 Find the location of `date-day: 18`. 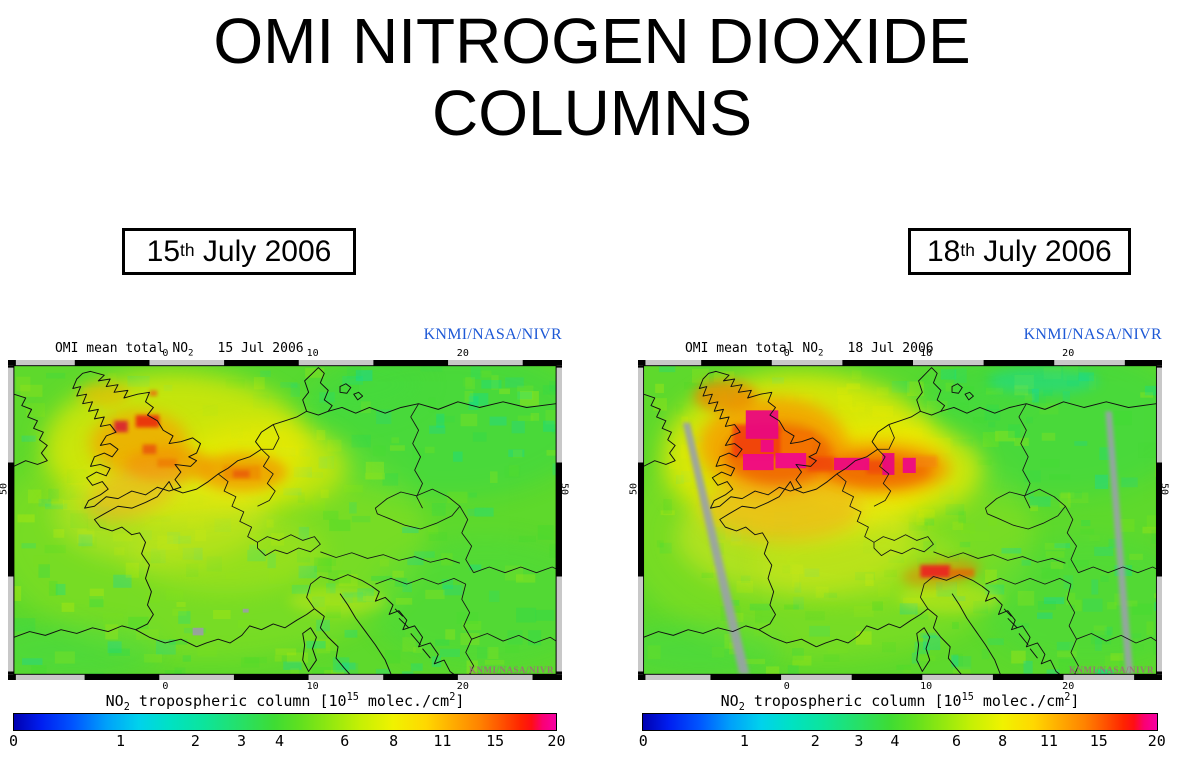

date-day: 18 is located at coordinates (944, 251).